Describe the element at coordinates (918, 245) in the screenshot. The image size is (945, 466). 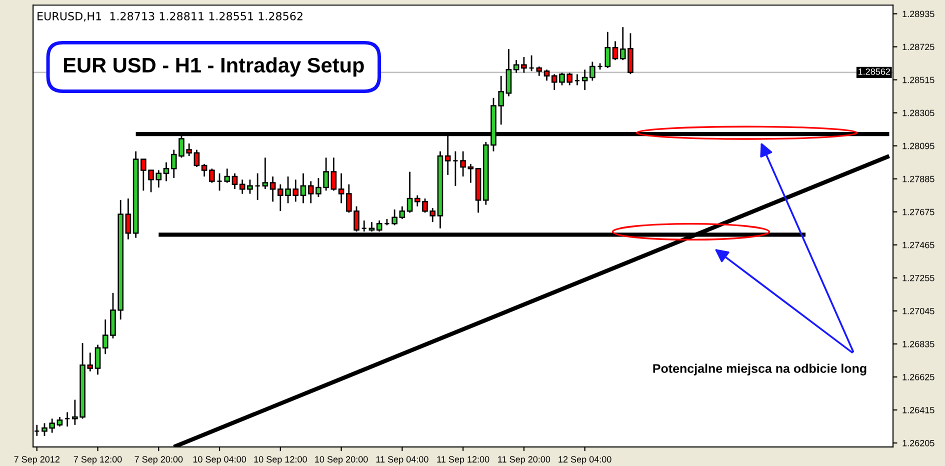
I see `y-tick-label: 1.27465` at that location.